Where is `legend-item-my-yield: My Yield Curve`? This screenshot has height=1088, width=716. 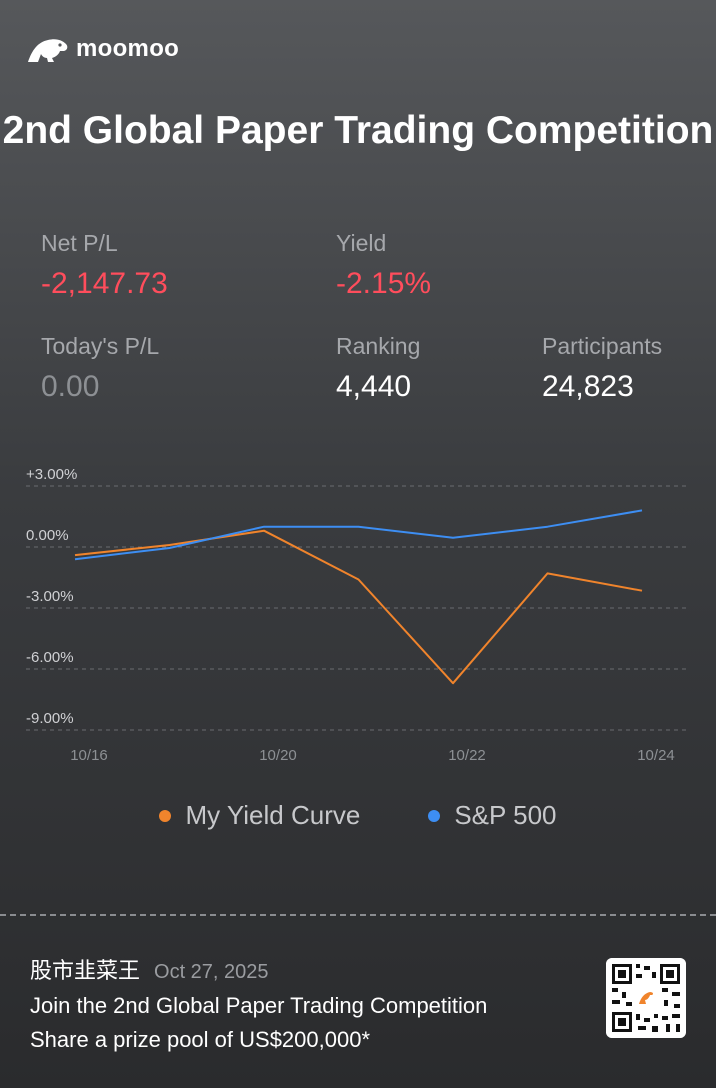 legend-item-my-yield: My Yield Curve is located at coordinates (259, 815).